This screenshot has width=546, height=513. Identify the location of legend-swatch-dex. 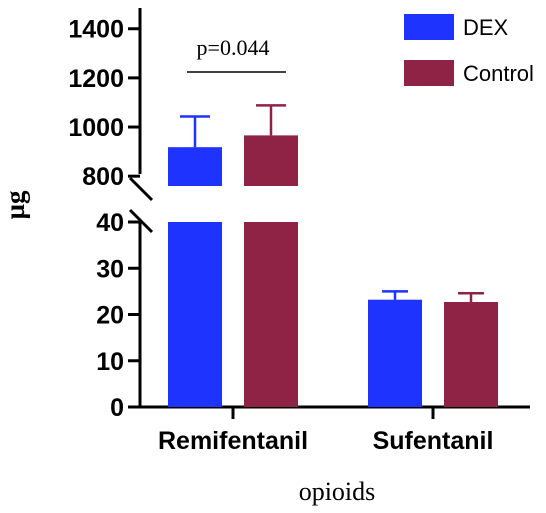
(429, 27).